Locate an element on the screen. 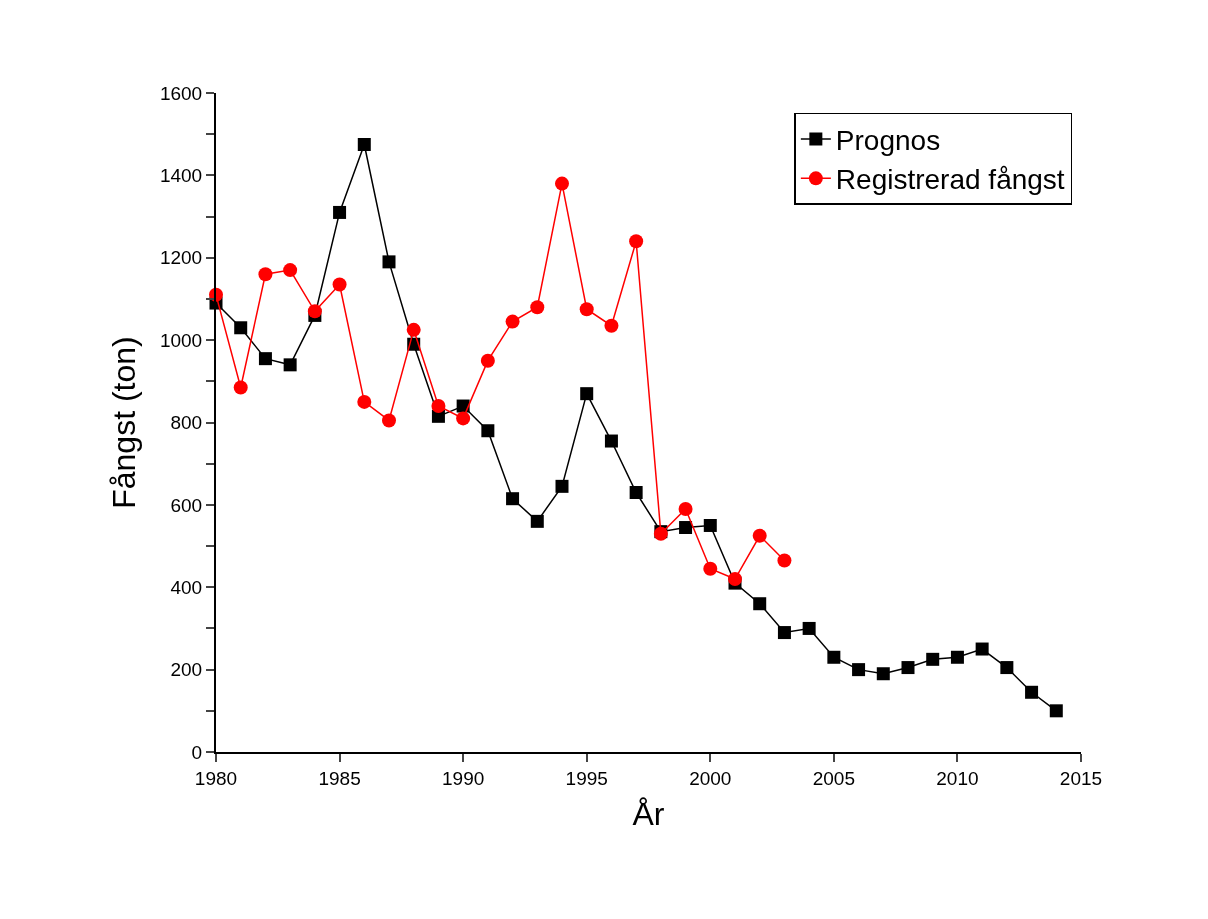  y-axis-title: Fångst (ton) is located at coordinates (123, 422).